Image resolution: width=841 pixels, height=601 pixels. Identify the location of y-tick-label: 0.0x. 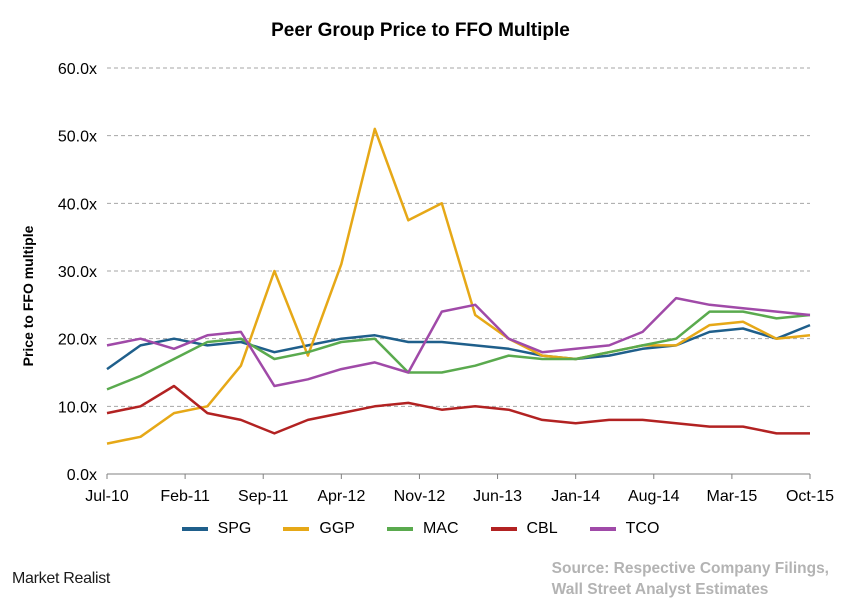
(82, 475).